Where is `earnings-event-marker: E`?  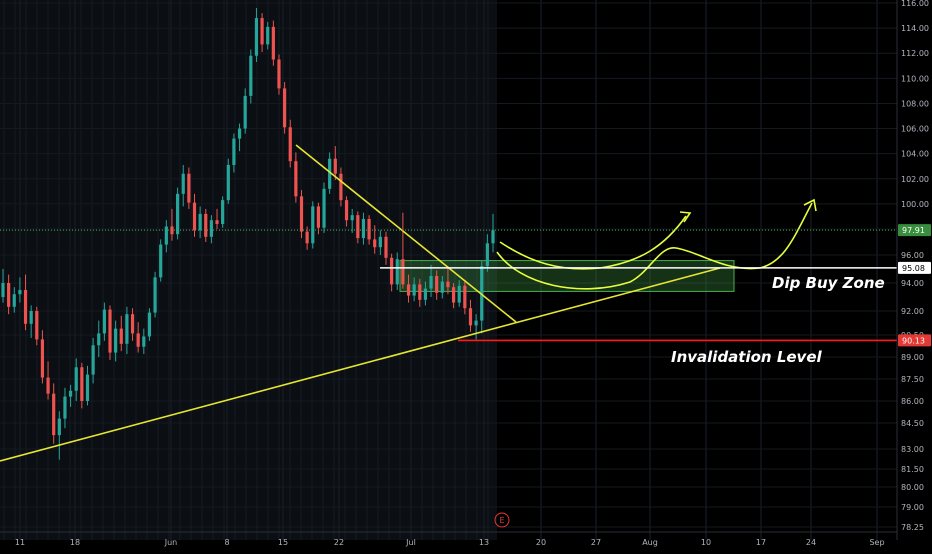
earnings-event-marker: E is located at coordinates (502, 520).